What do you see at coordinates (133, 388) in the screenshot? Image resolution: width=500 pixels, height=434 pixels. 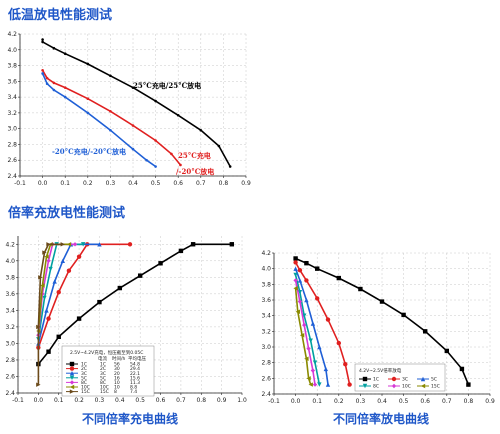 I see `legend-cell-voltage: 8.8` at bounding box center [133, 388].